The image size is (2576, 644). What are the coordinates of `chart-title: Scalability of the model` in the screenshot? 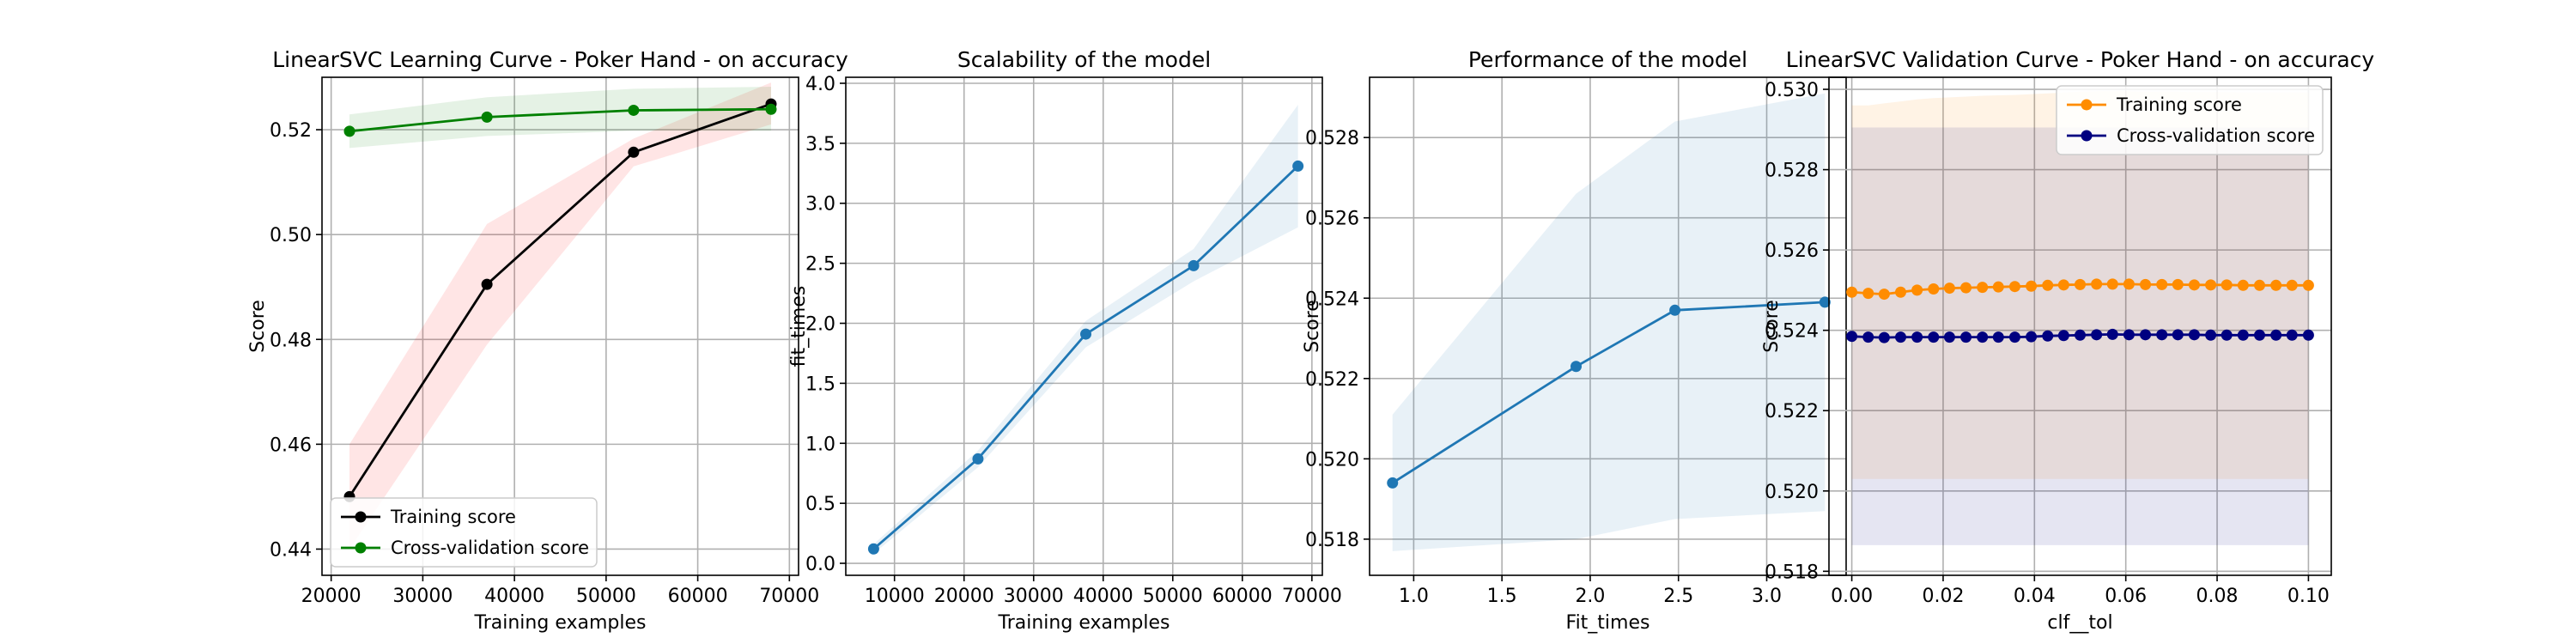 It's located at (1084, 59).